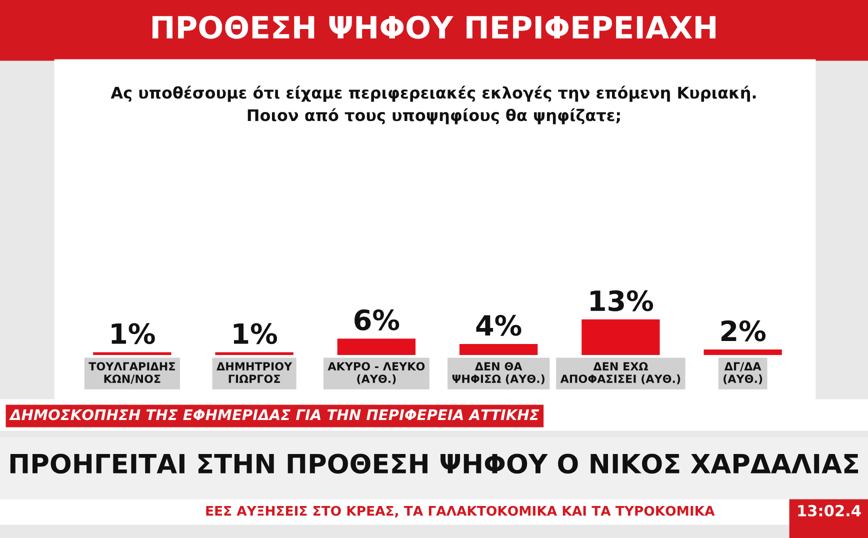 The width and height of the screenshot is (868, 538). Describe the element at coordinates (377, 319) in the screenshot. I see `data-label: 6%` at that location.